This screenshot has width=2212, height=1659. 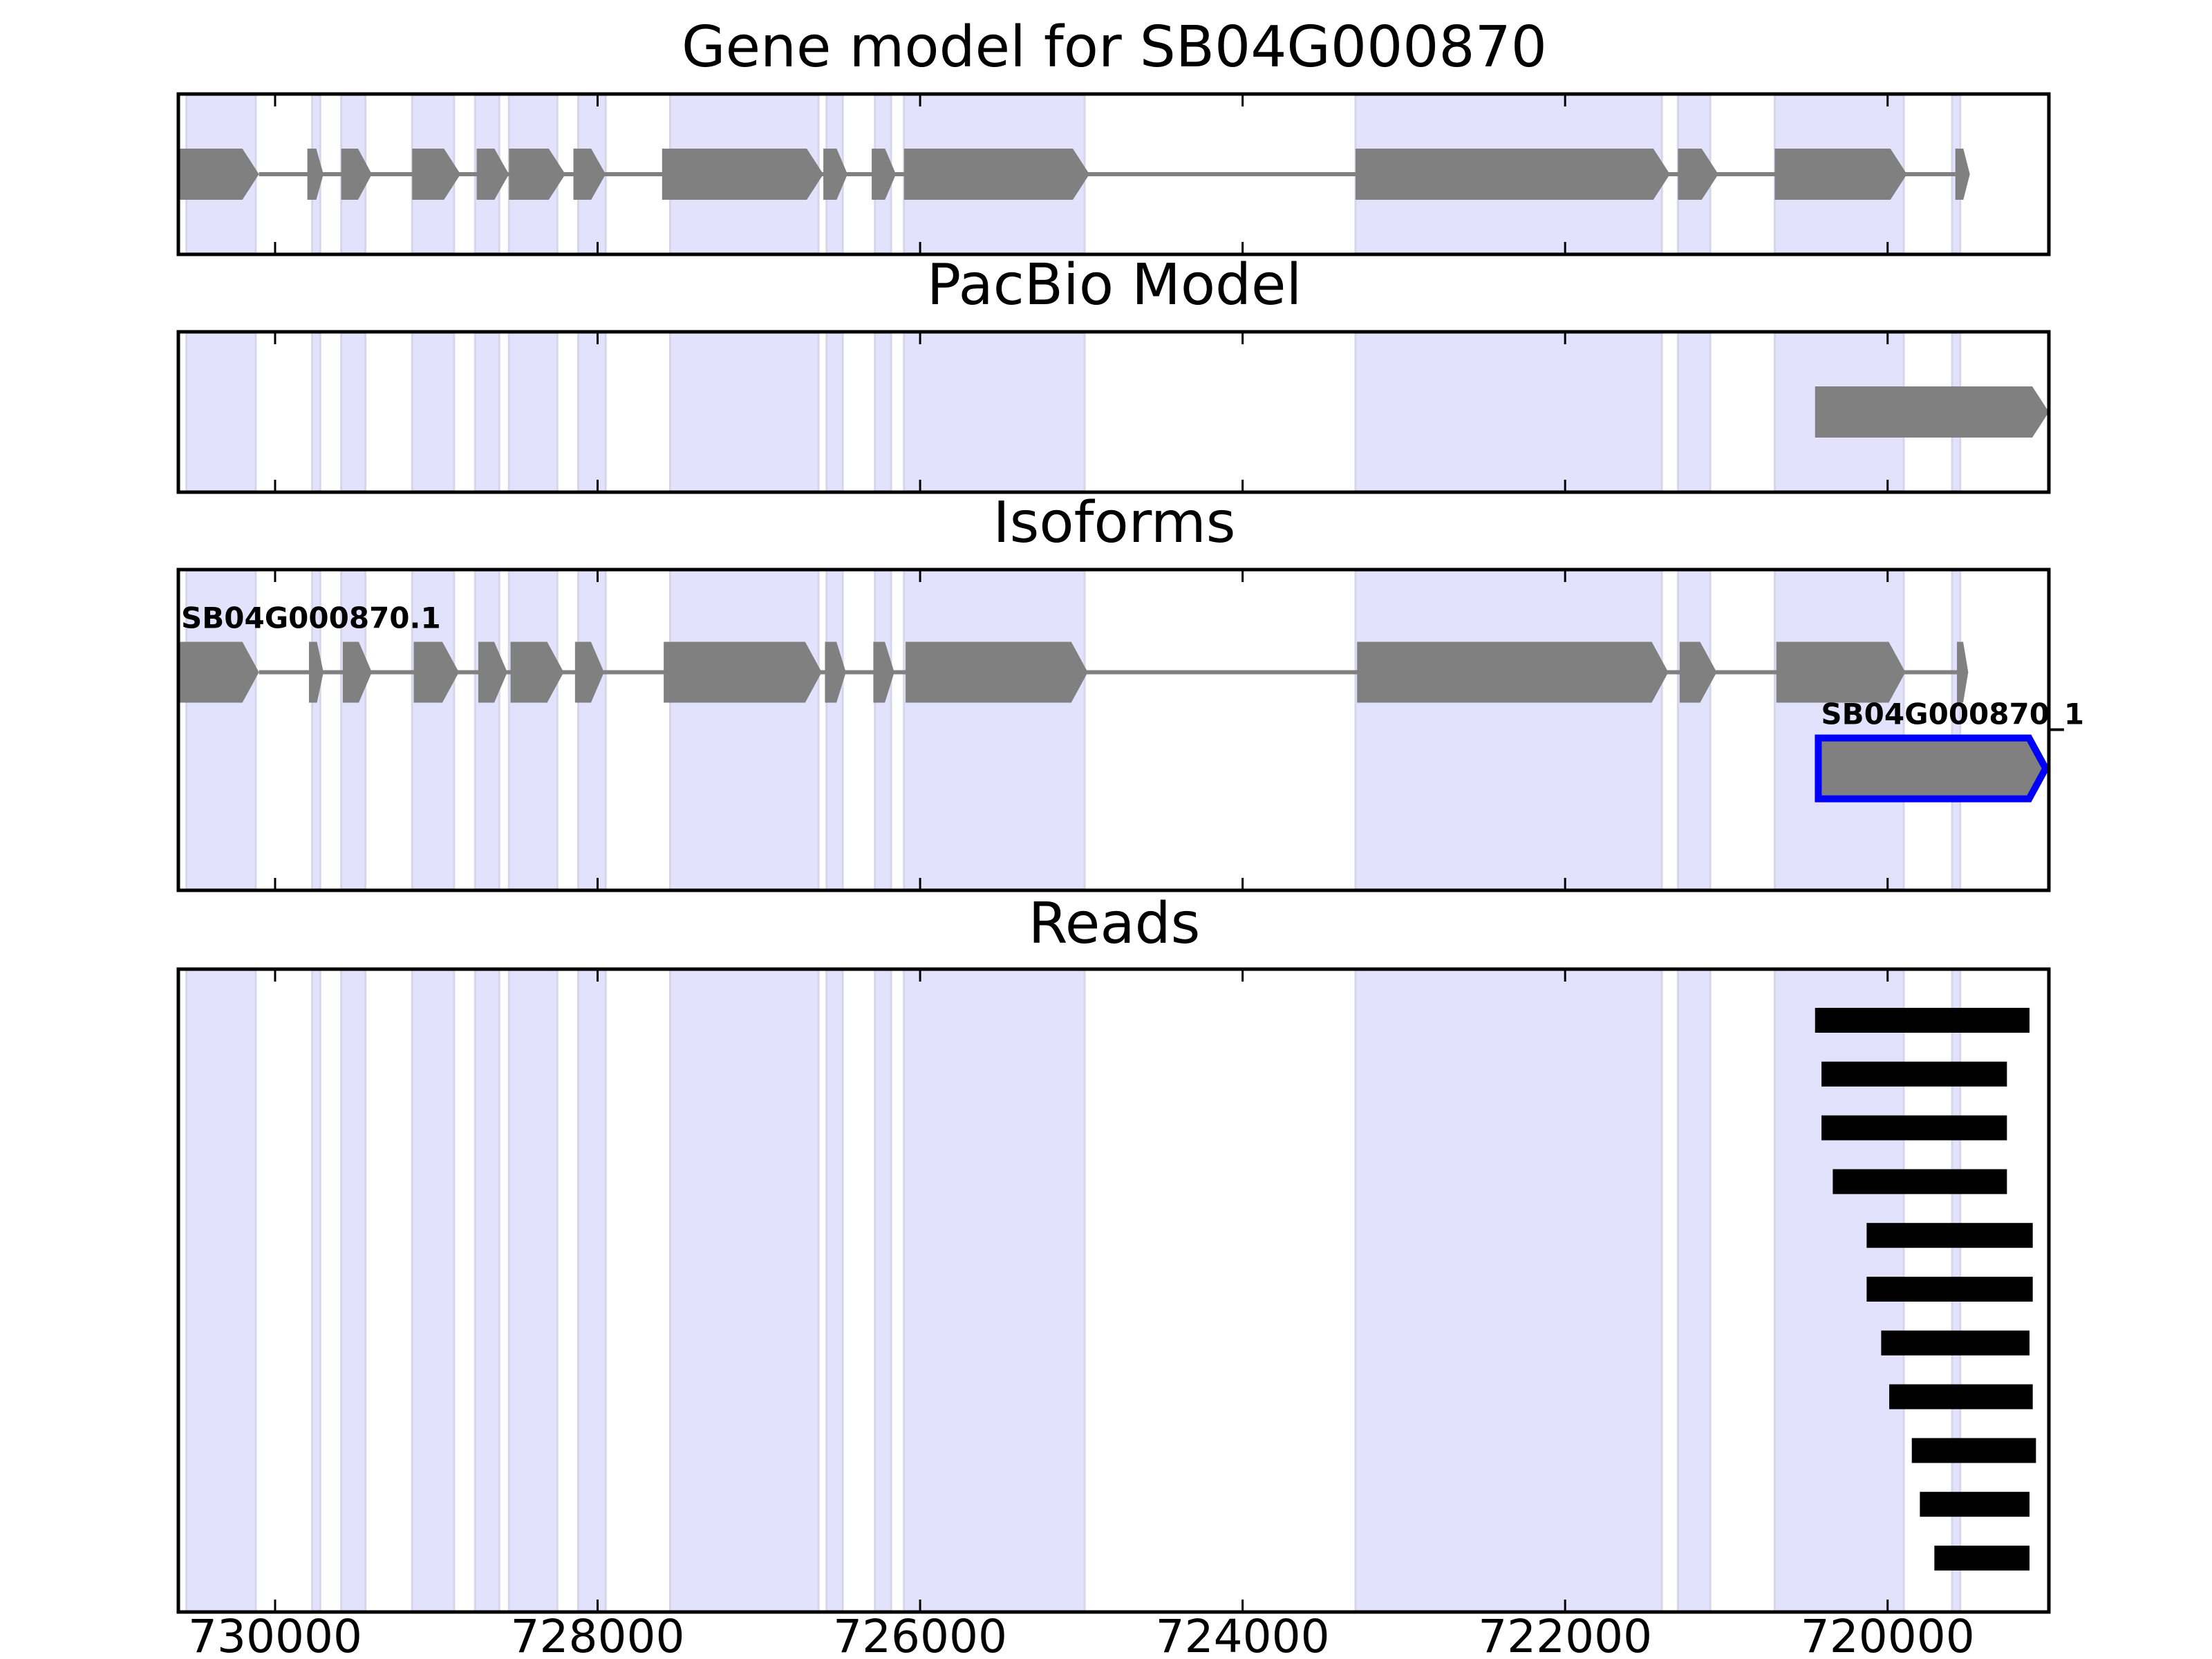 What do you see at coordinates (1113, 174) in the screenshot?
I see `panel-frame-gene-model` at bounding box center [1113, 174].